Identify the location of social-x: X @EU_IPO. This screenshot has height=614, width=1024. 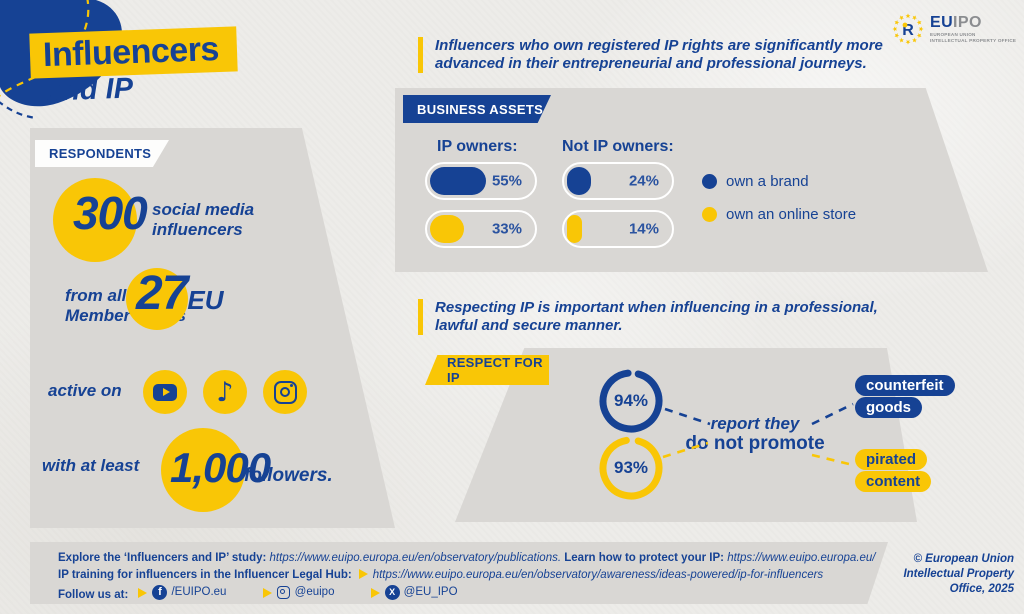
(411, 592).